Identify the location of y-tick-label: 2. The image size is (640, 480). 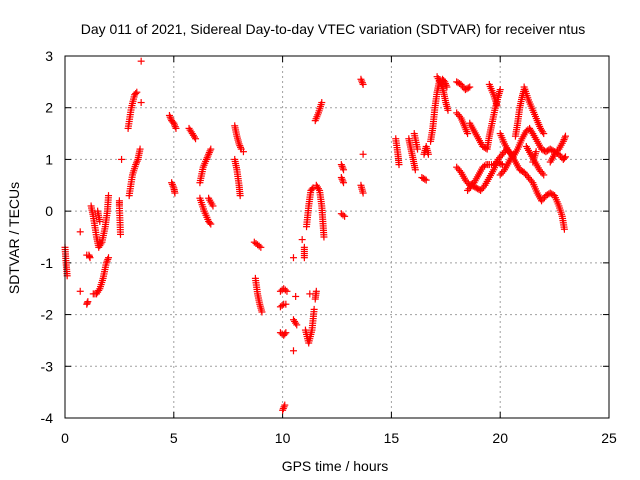
(49, 108).